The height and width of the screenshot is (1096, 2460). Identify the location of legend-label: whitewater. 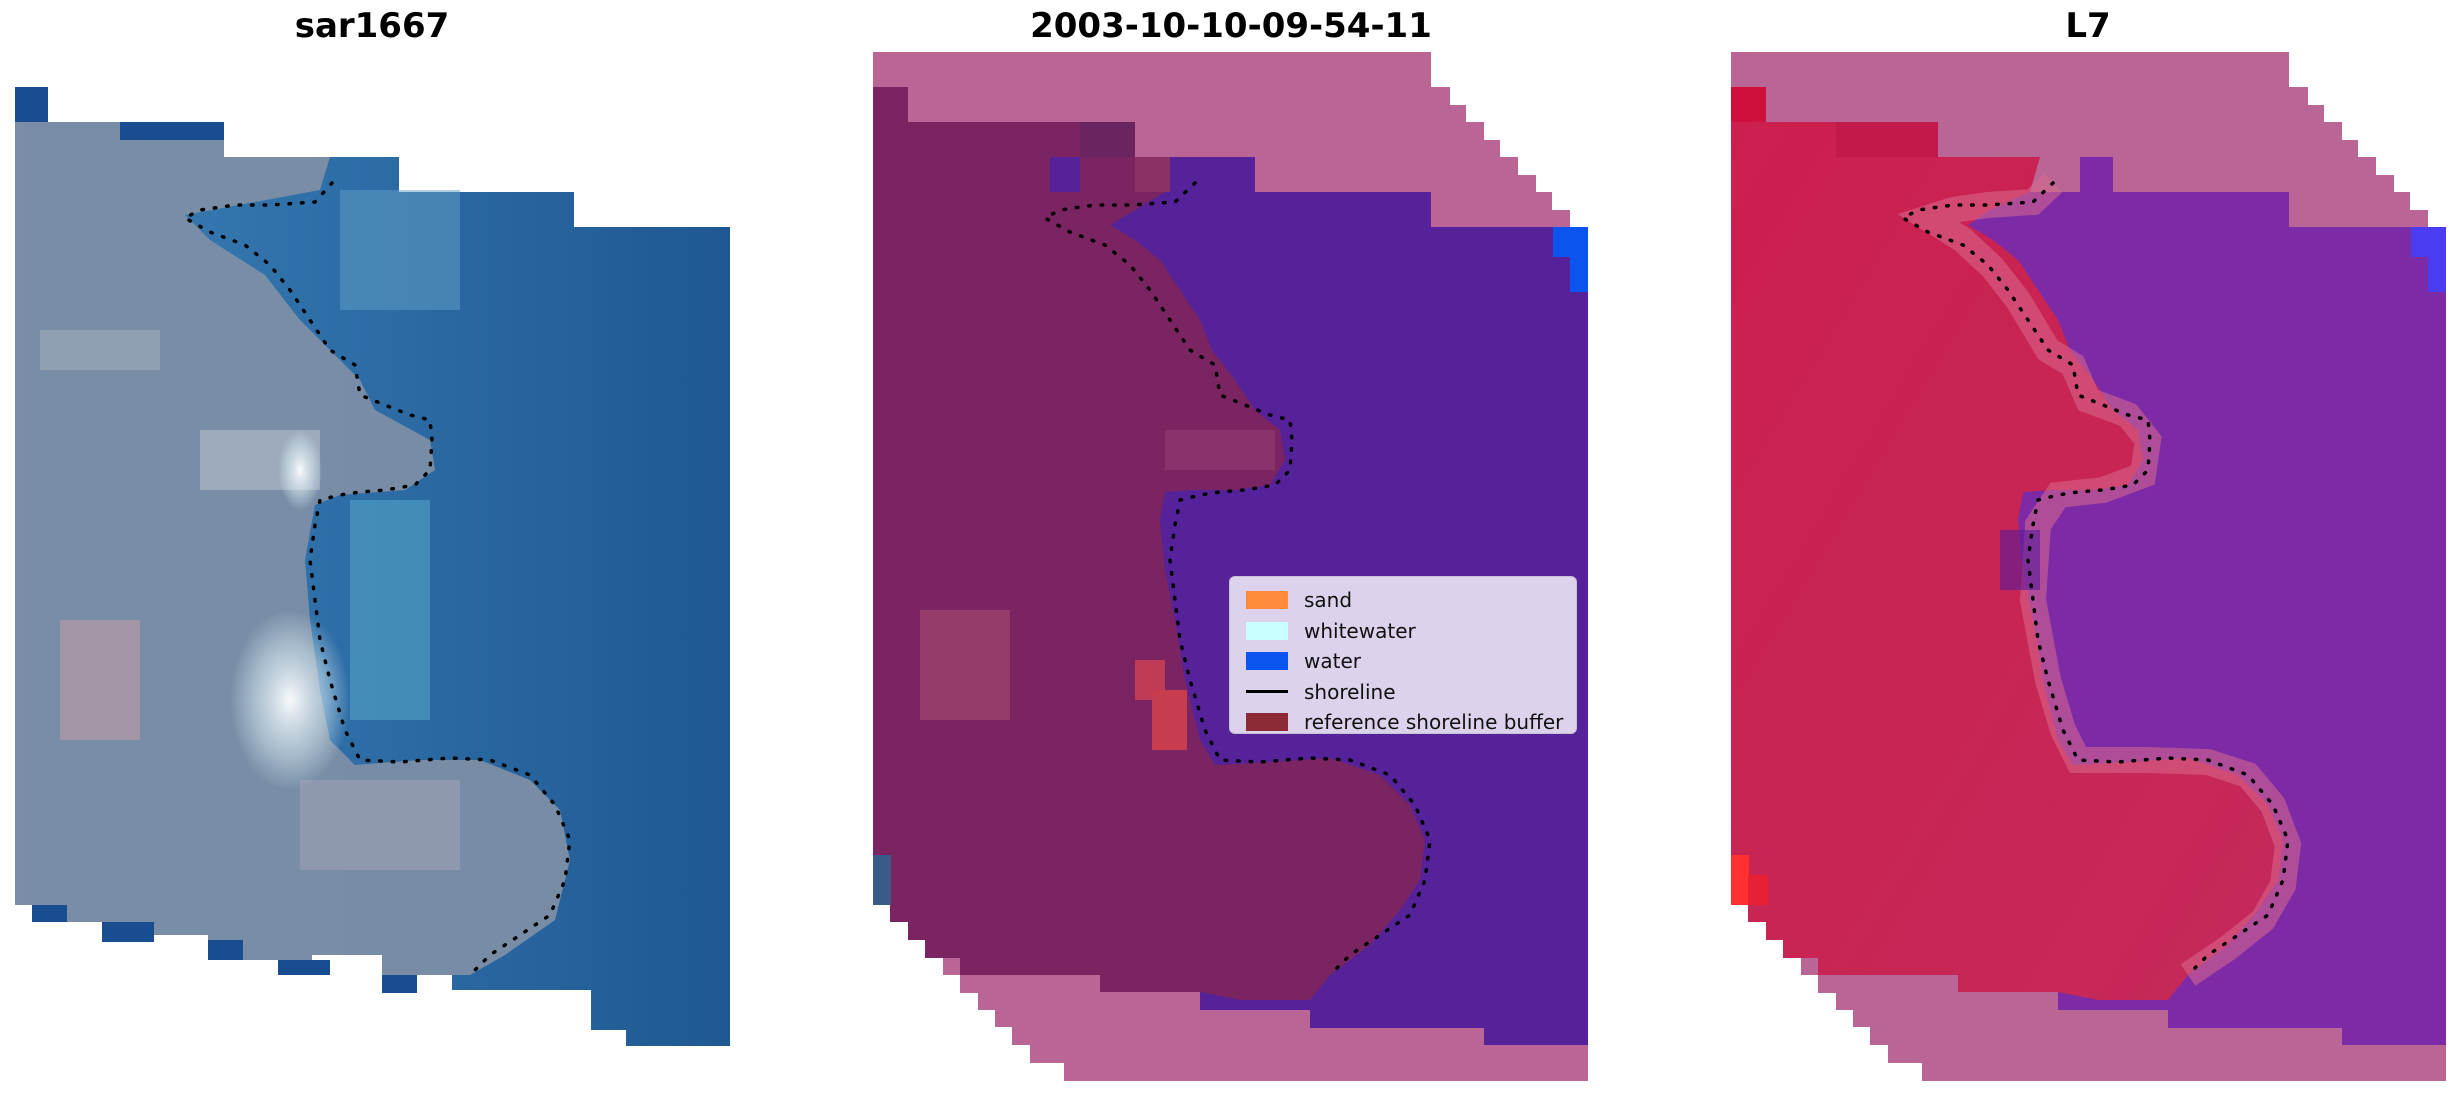
(1360, 630).